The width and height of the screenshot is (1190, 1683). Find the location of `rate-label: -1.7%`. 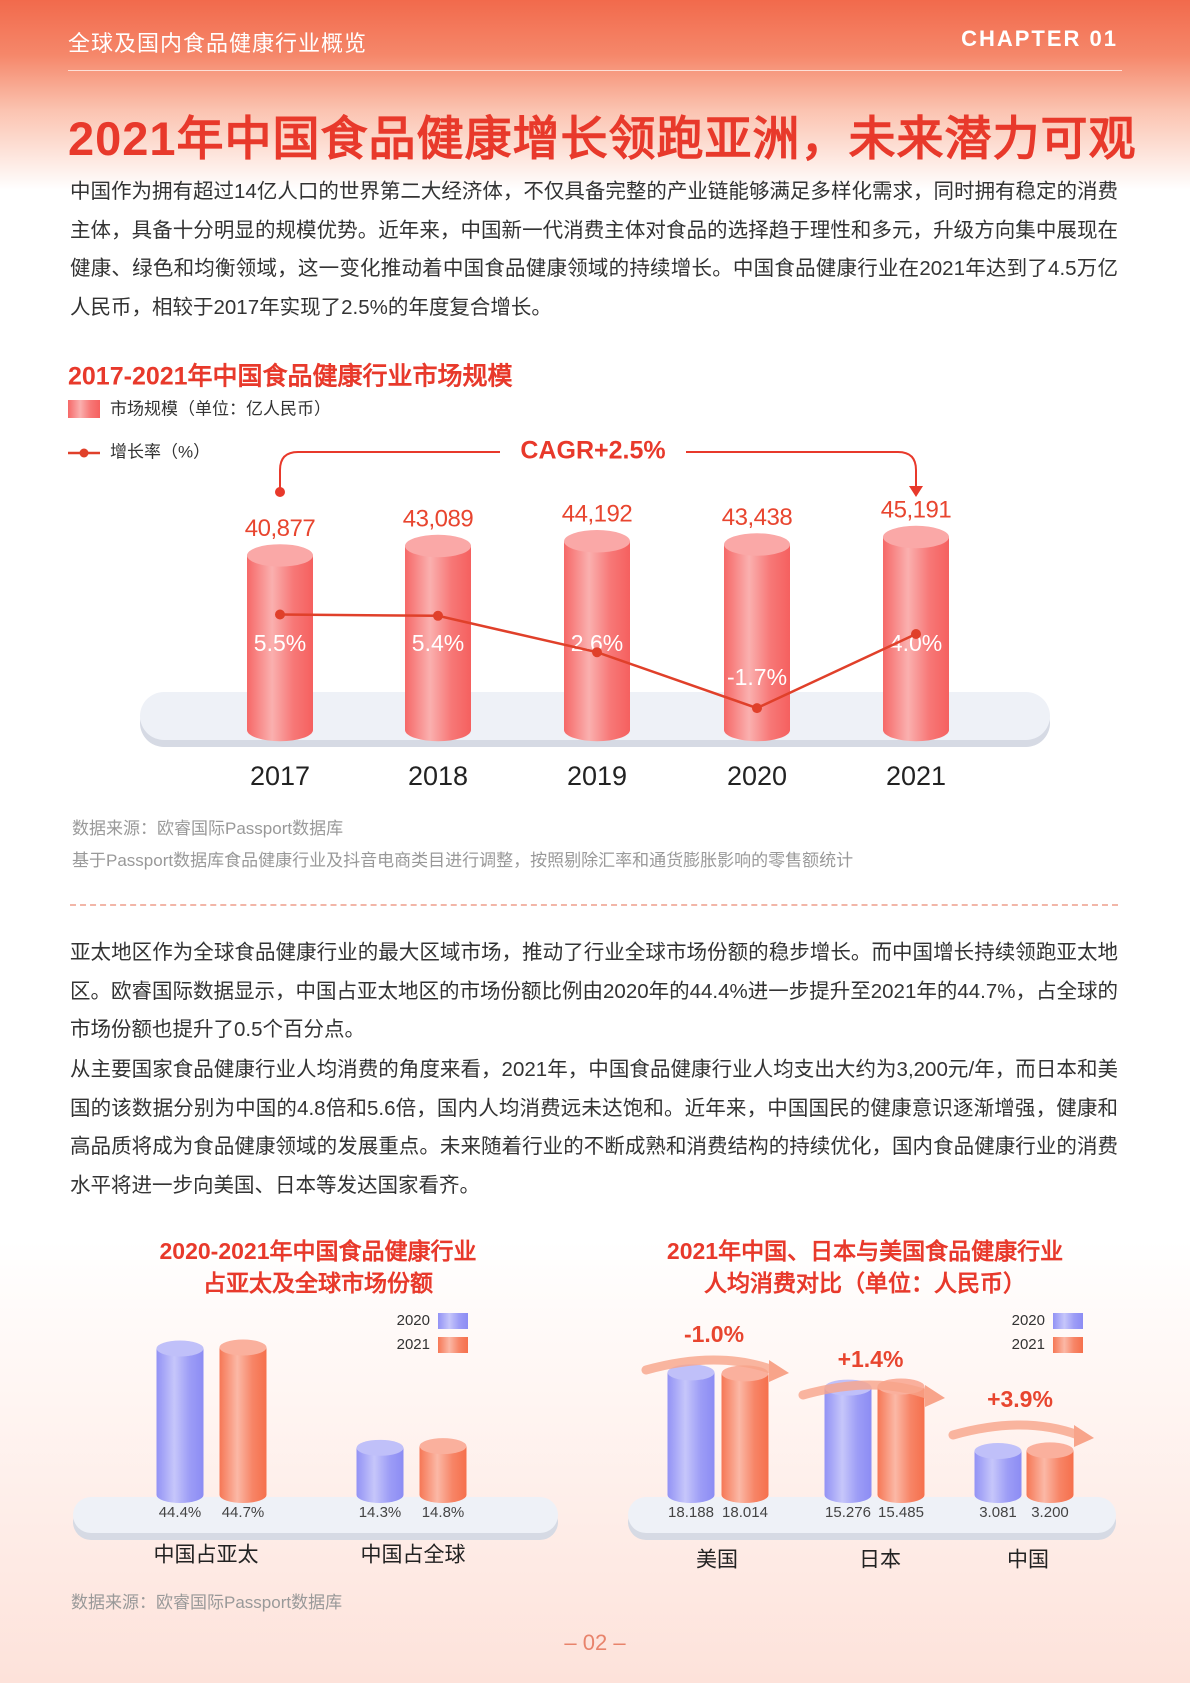

rate-label: -1.7% is located at coordinates (757, 677).